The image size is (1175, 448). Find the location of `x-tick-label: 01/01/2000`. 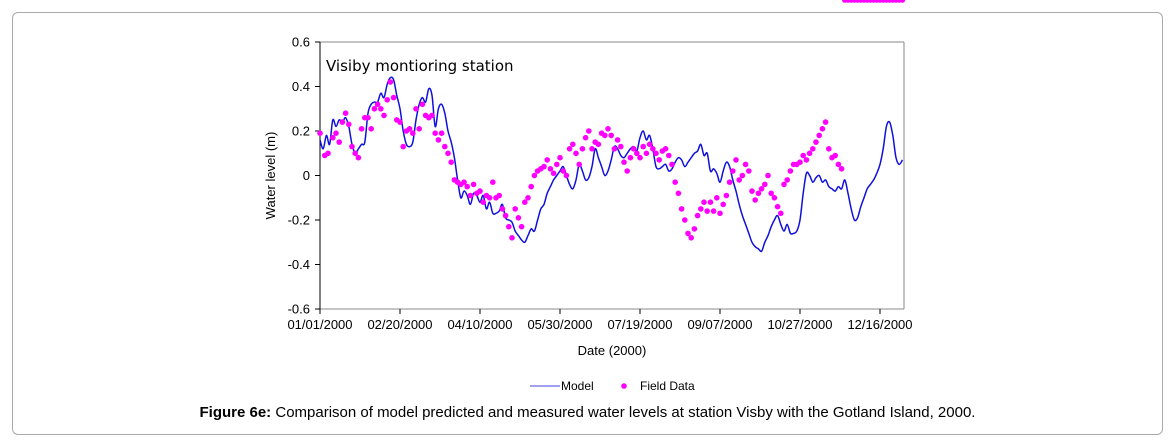

x-tick-label: 01/01/2000 is located at coordinates (319, 324).